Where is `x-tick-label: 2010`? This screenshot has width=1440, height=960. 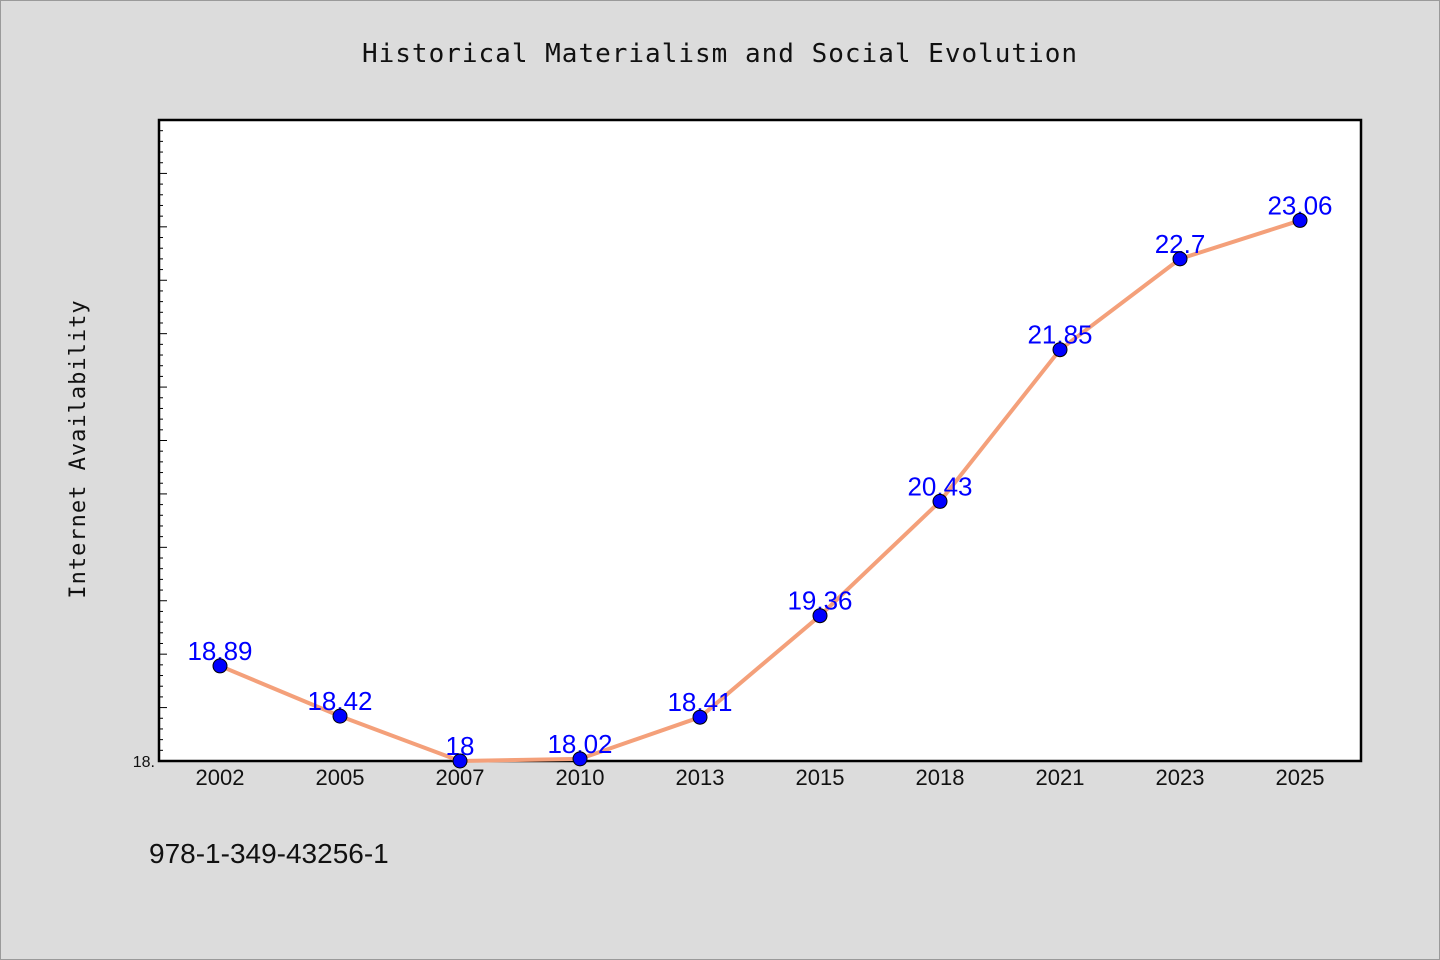
x-tick-label: 2010 is located at coordinates (580, 777).